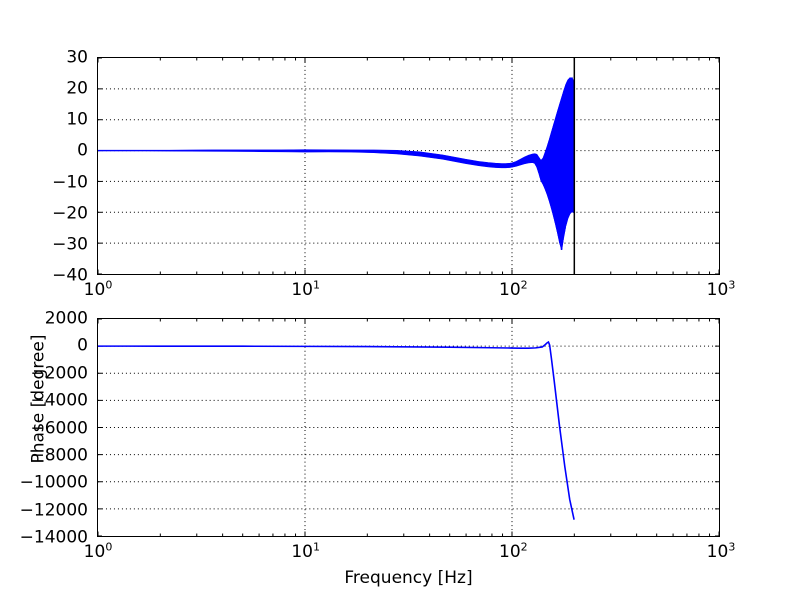 This screenshot has height=600, width=800. I want to click on ytick-label-text: −6000, so click(59, 428).